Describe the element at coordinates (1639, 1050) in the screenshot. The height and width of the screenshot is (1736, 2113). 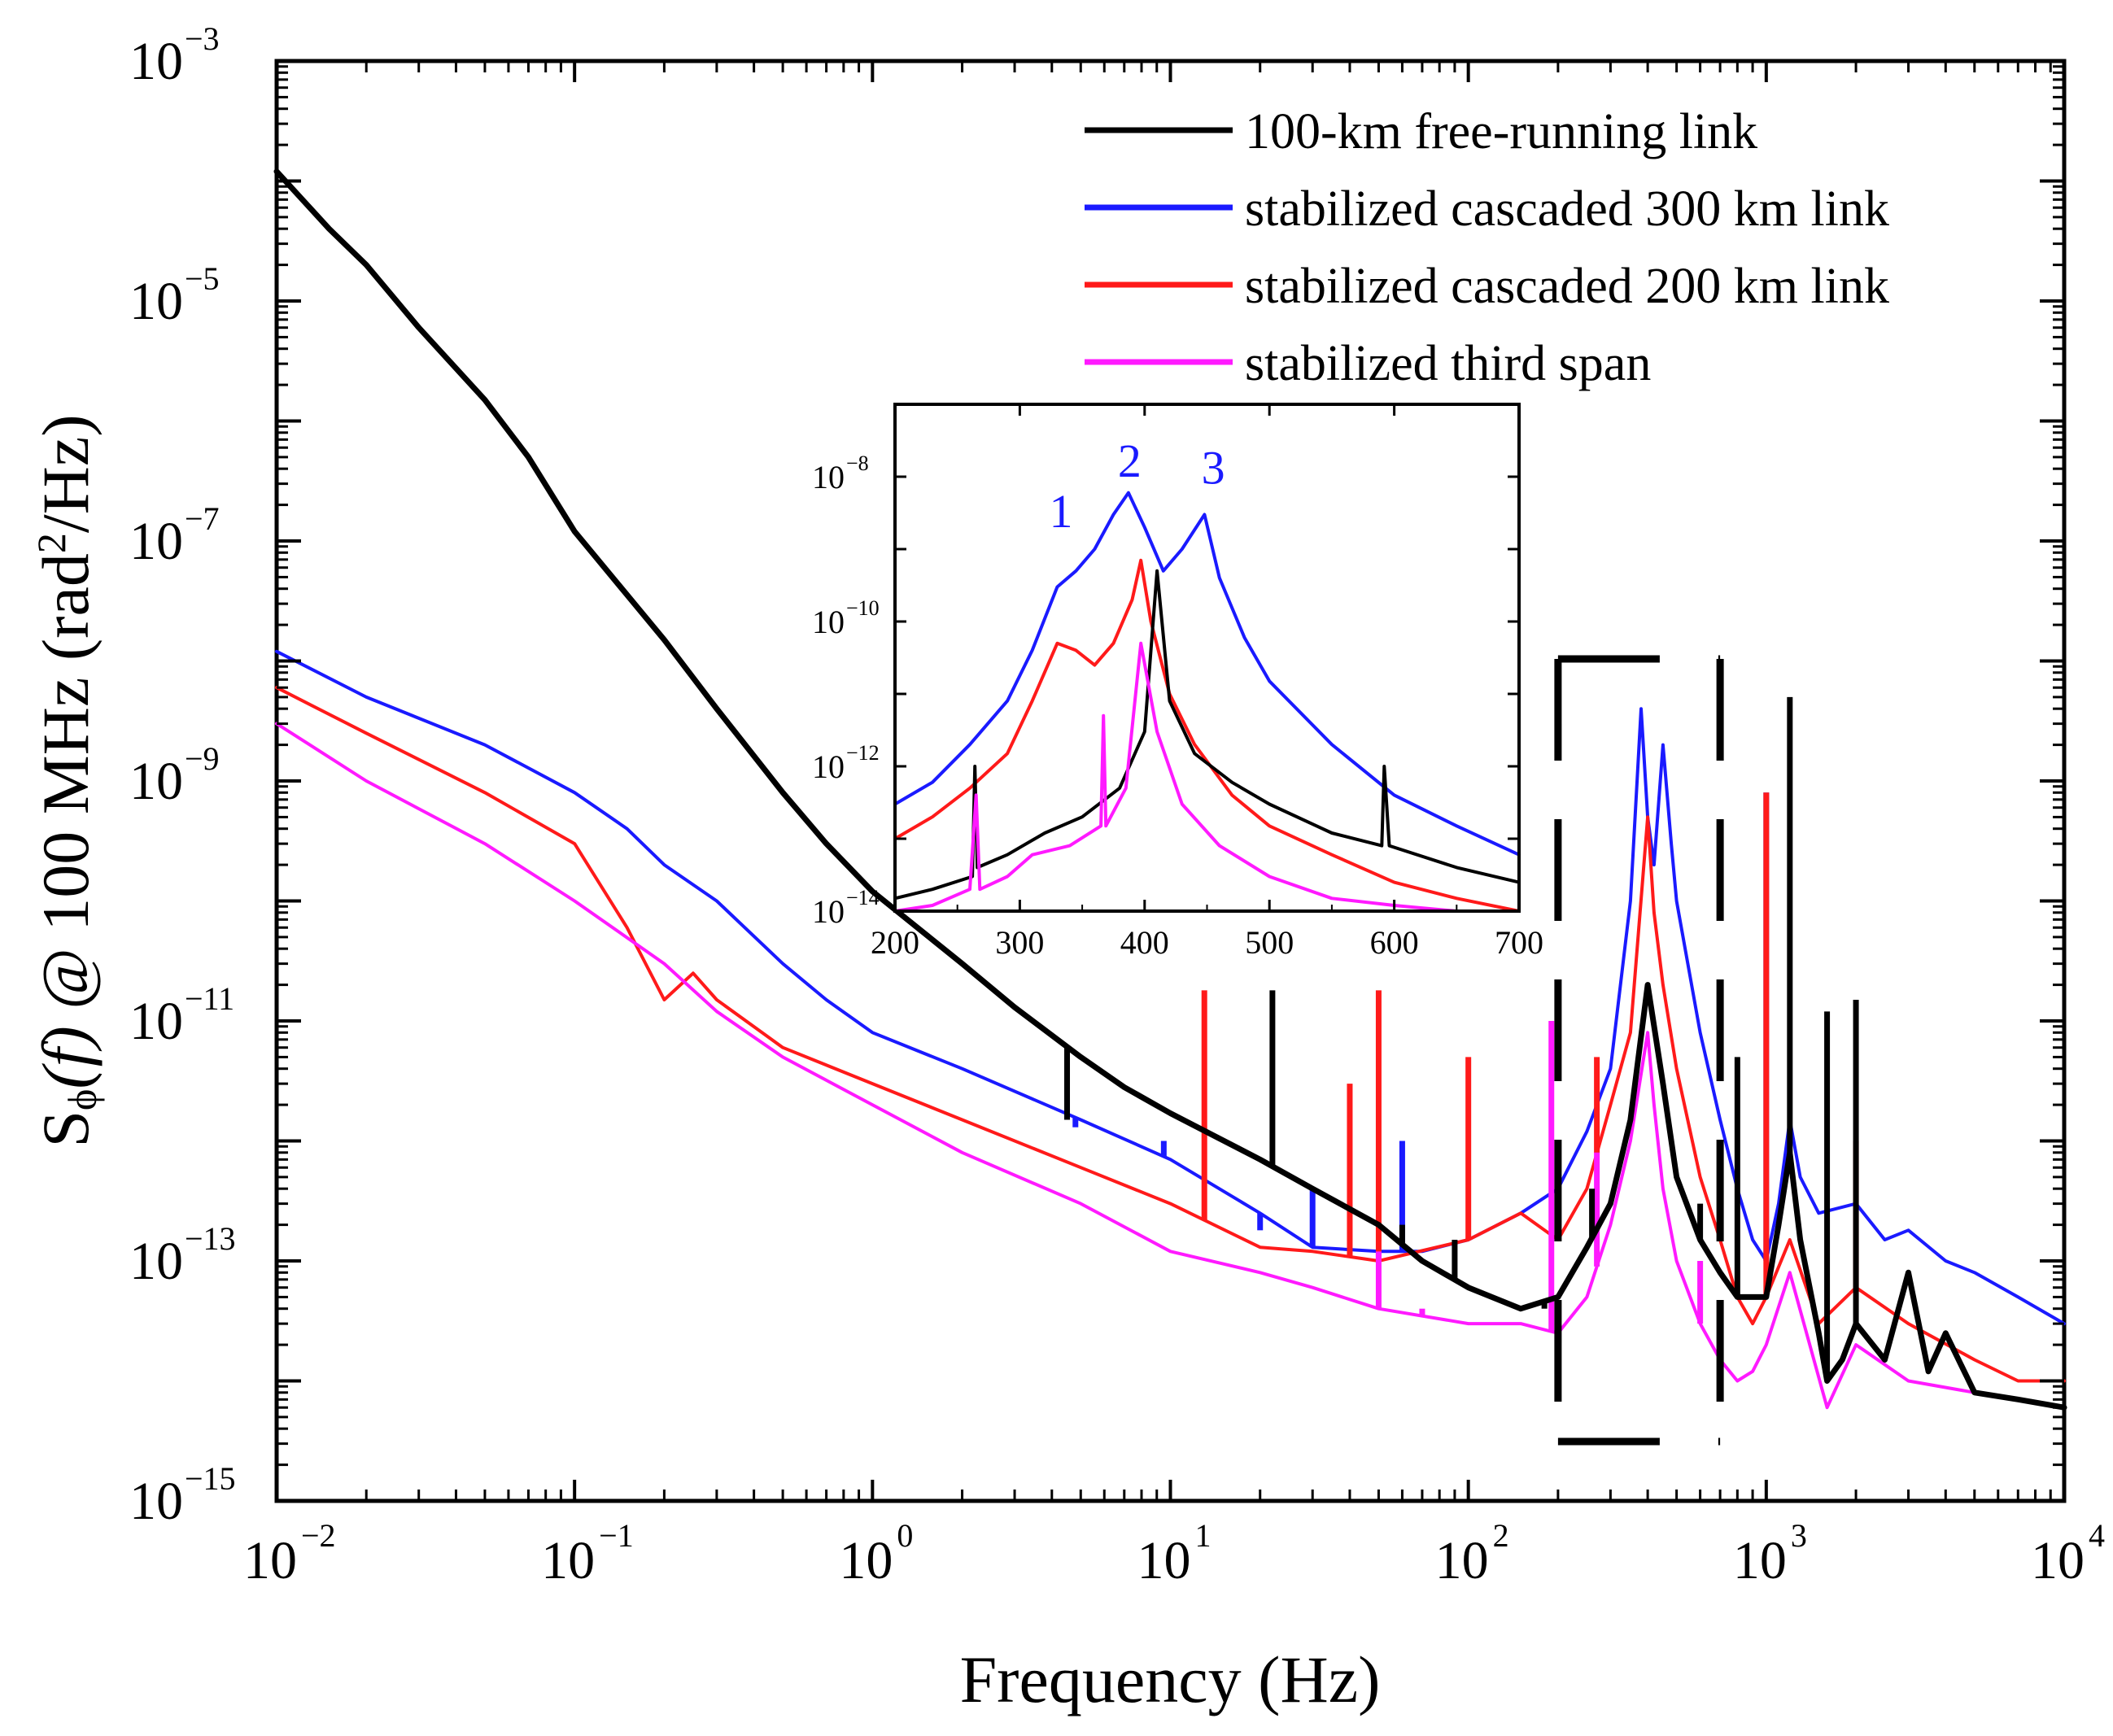
I see `zoom-region-bracket` at that location.